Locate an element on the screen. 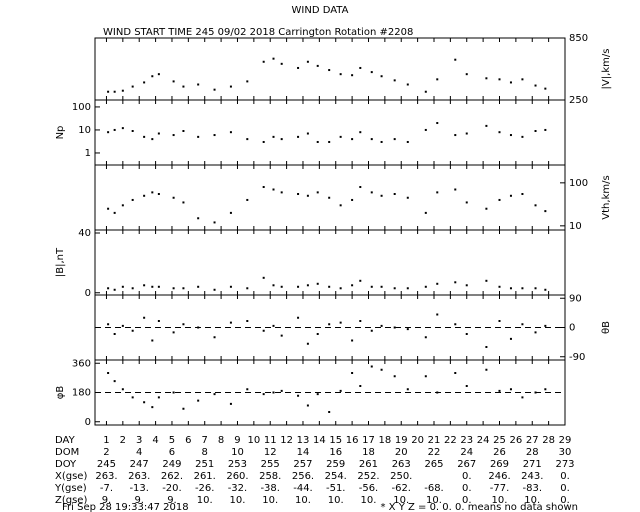  table-cell: 20 is located at coordinates (401, 452).